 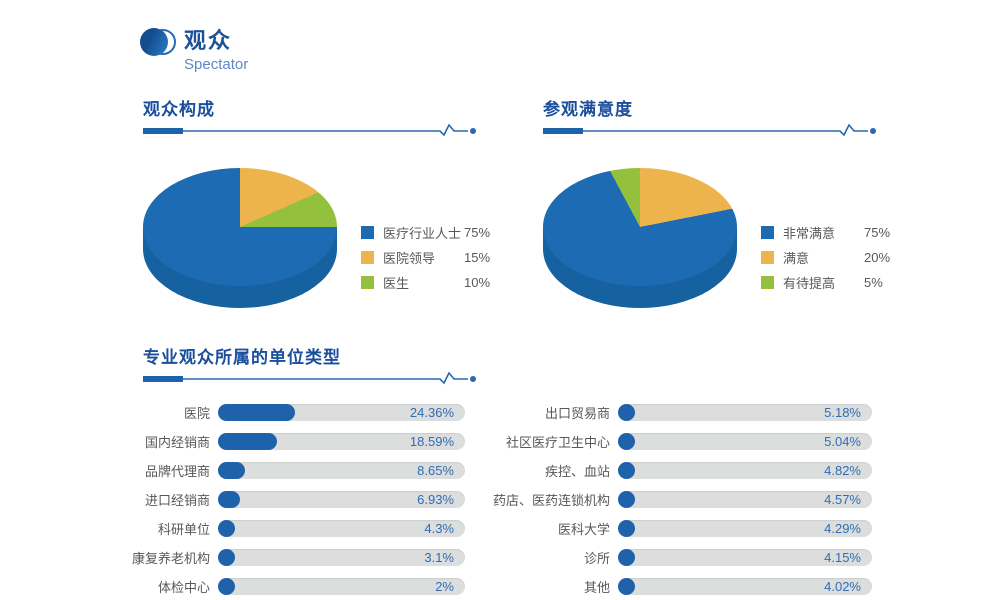 I want to click on bar-row: 社区医疗卫生中心 5.04%, so click(x=681, y=441).